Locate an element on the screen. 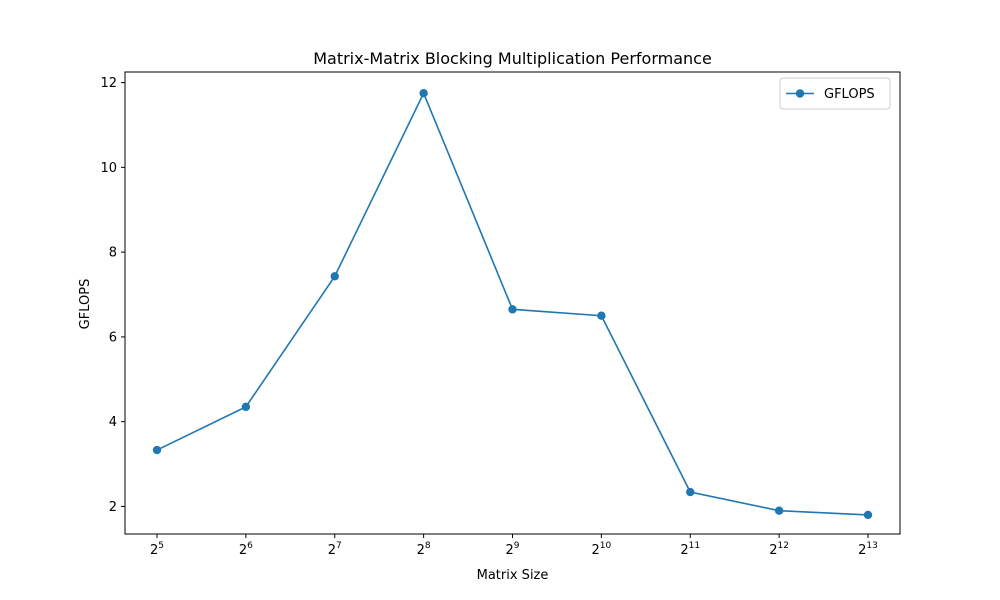  y-tick-label: 10 is located at coordinates (108, 168).